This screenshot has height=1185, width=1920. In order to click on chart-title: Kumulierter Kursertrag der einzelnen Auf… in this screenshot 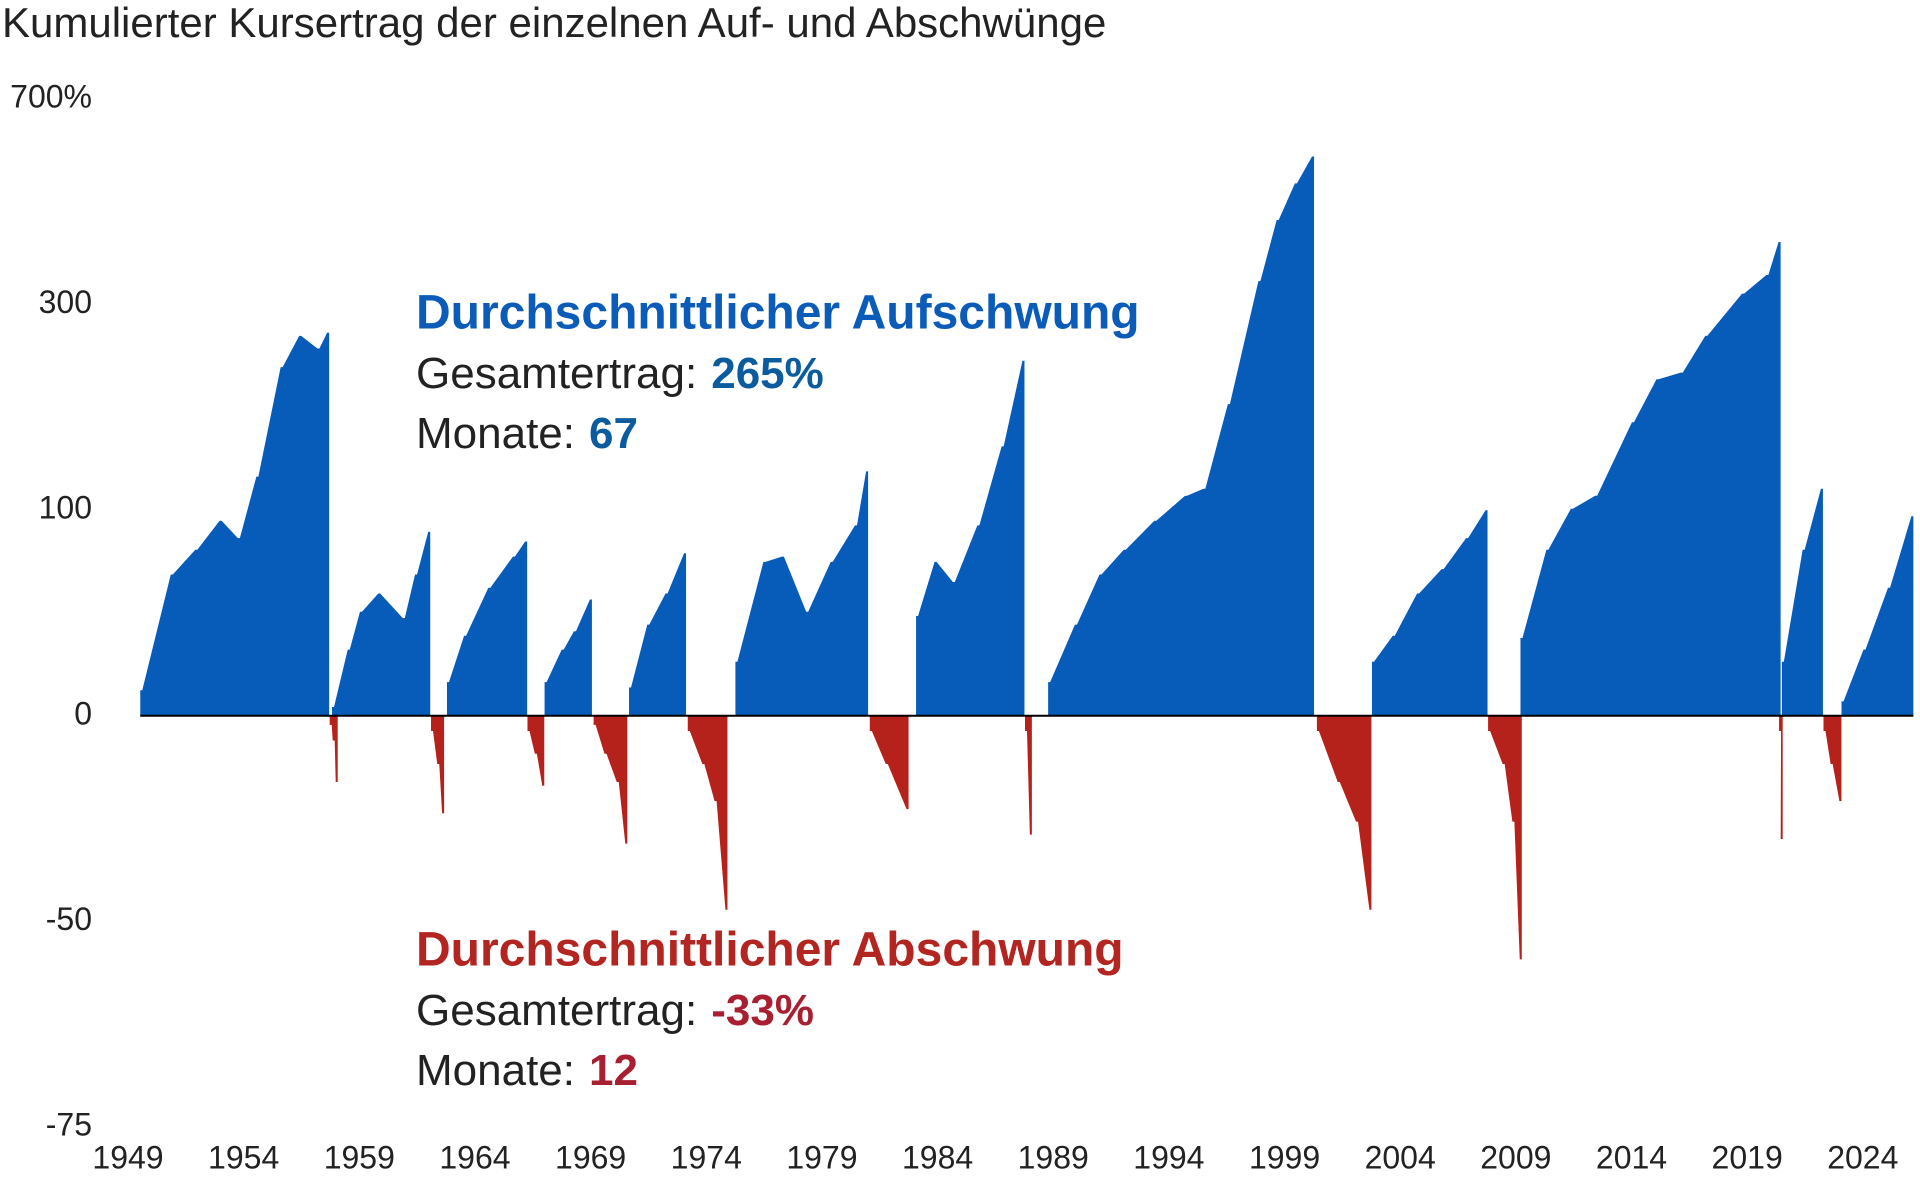, I will do `click(554, 23)`.